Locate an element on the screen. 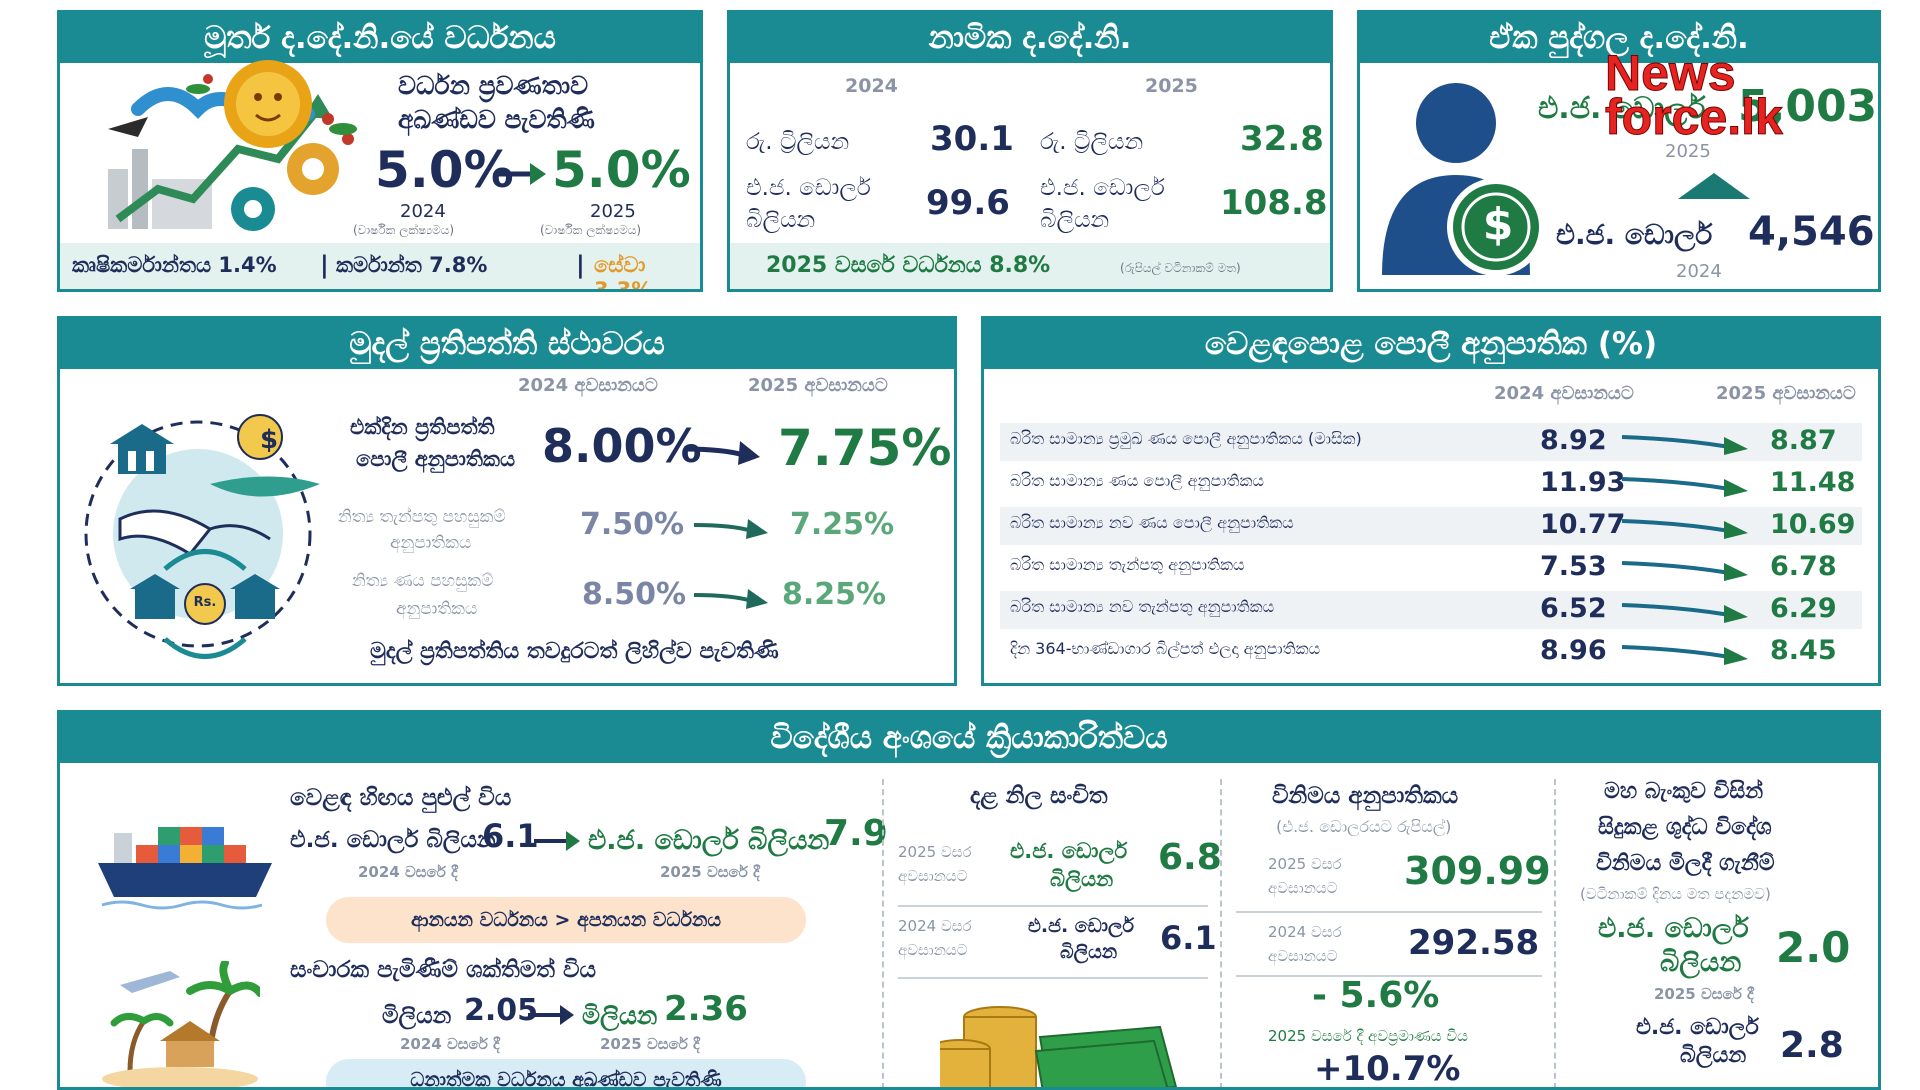 This screenshot has height=1090, width=1920. external-title: විදේශීය අංශයේ ක්‍රියාකාරිත්වය is located at coordinates (969, 738).